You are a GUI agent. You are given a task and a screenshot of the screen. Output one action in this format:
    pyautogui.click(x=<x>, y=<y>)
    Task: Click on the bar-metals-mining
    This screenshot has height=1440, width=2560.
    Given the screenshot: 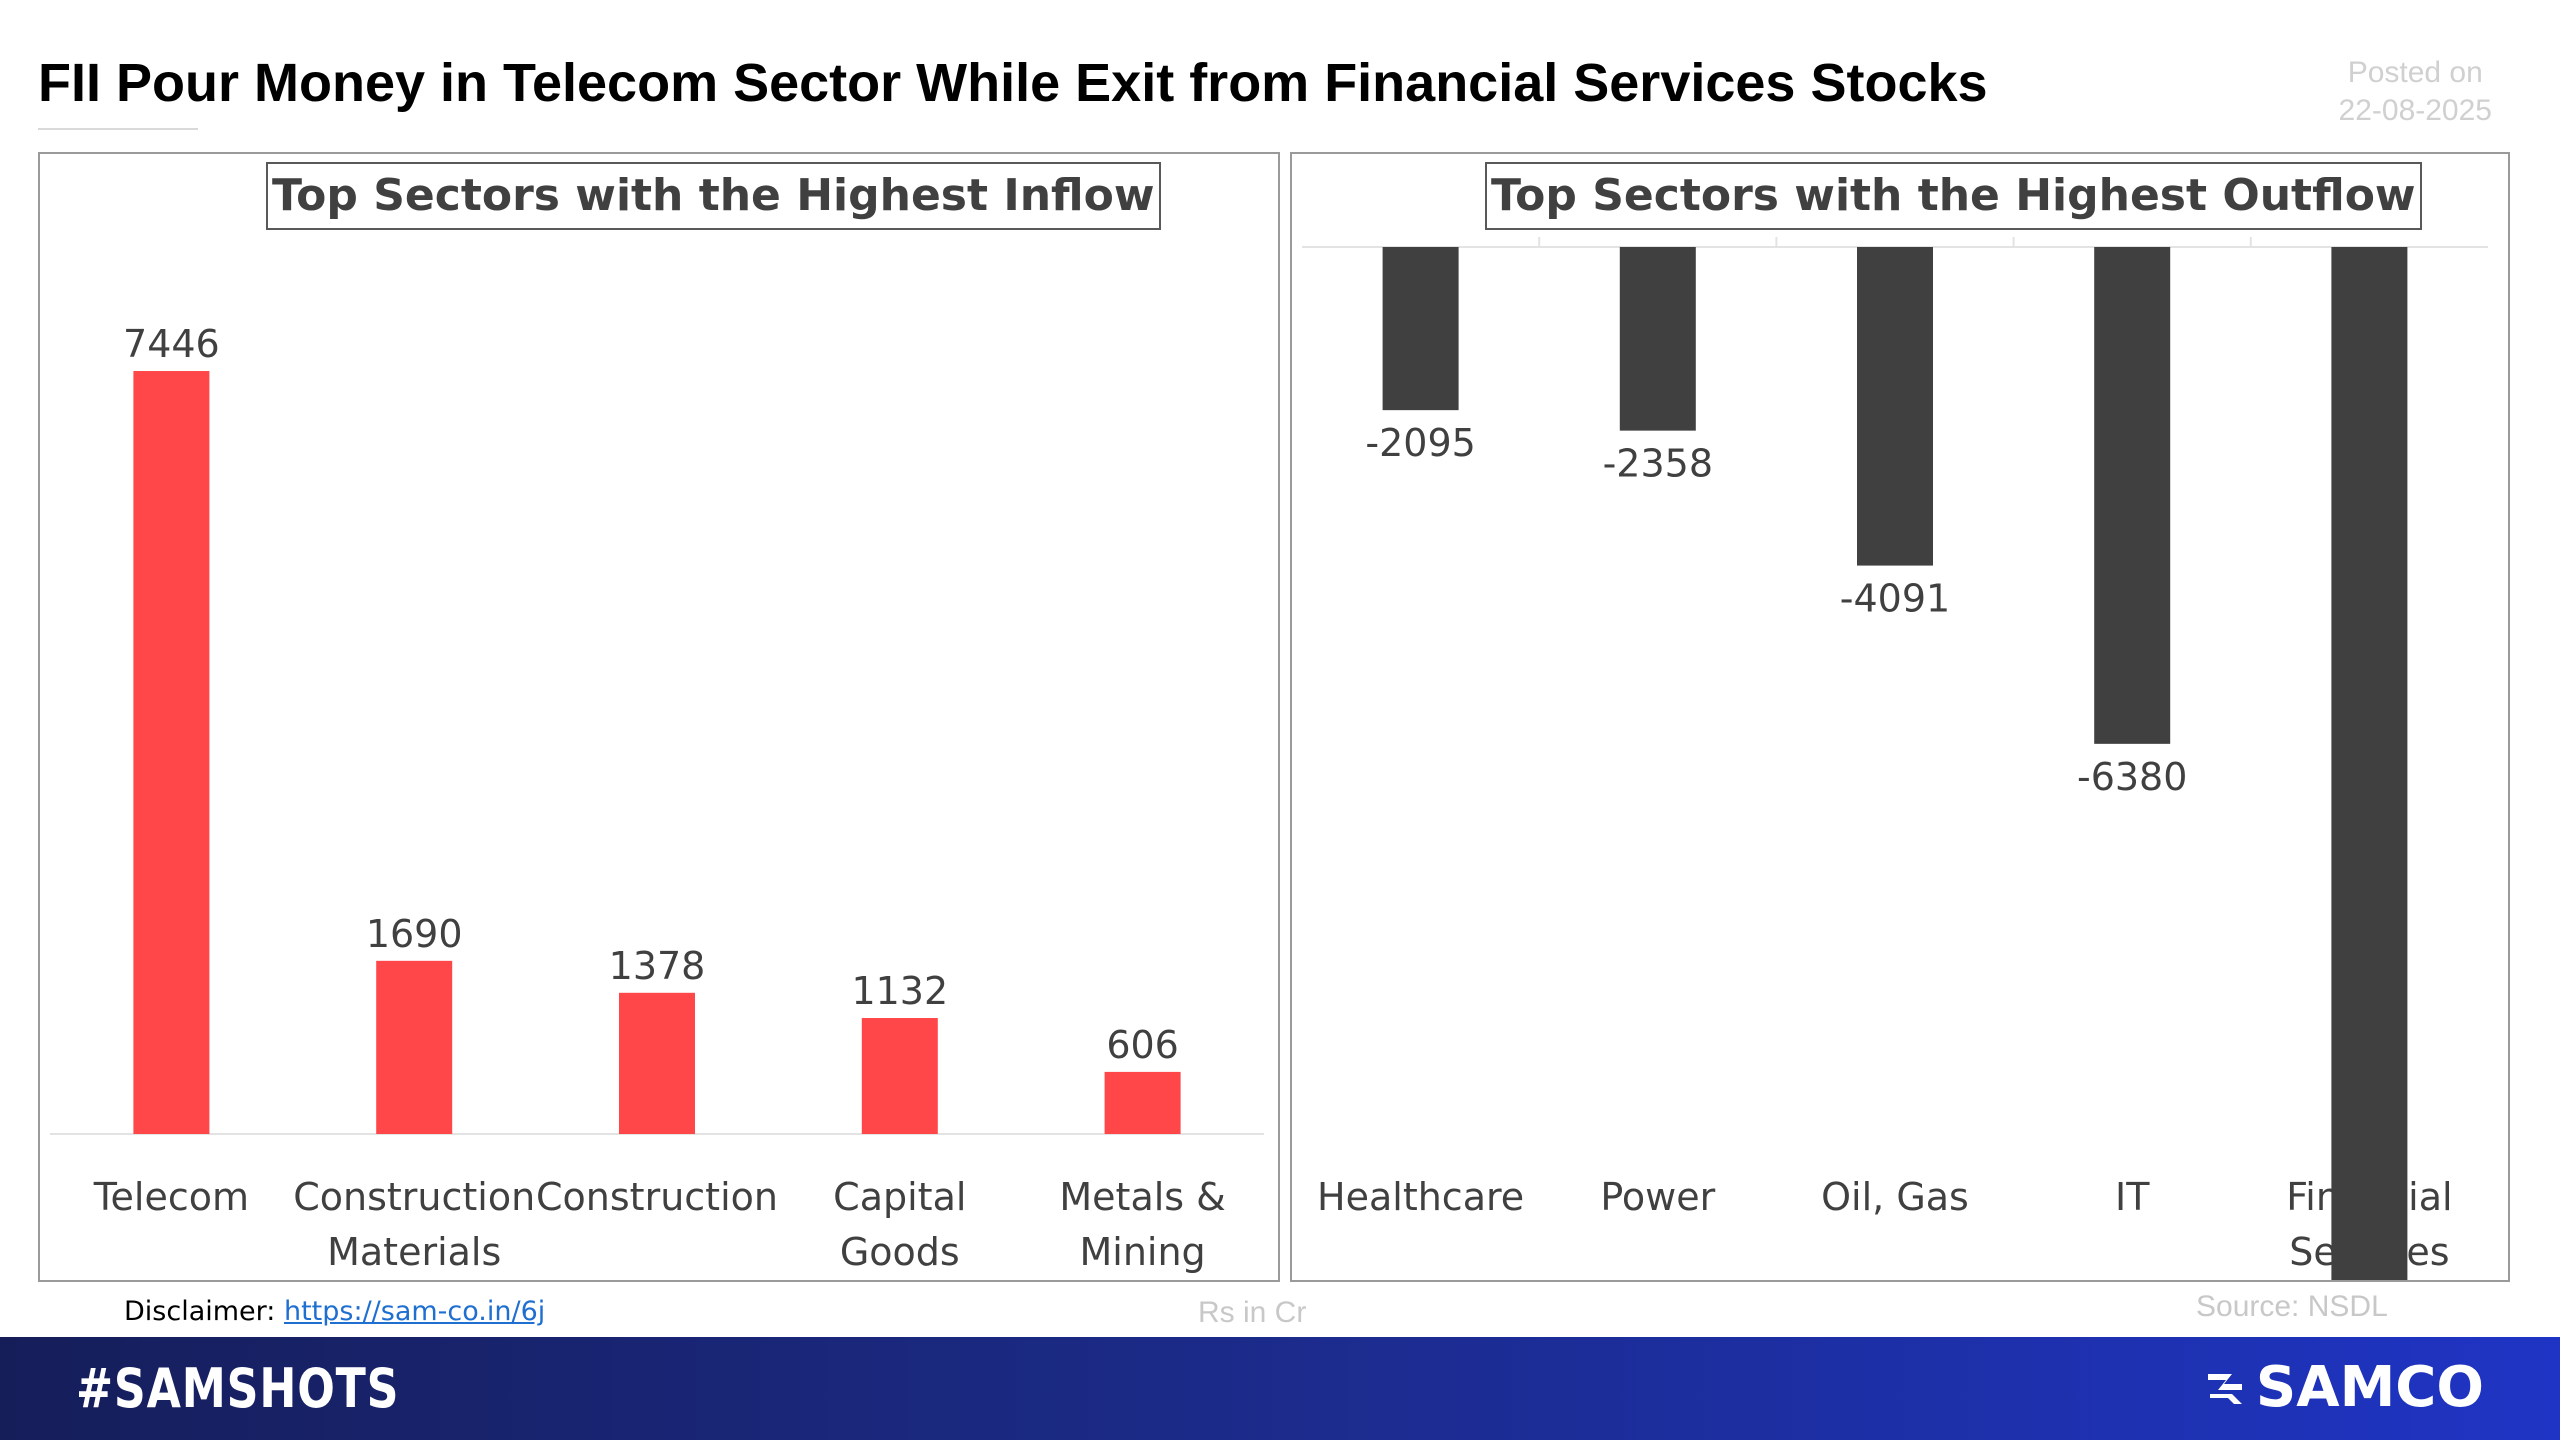 What is the action you would take?
    pyautogui.click(x=1142, y=1102)
    